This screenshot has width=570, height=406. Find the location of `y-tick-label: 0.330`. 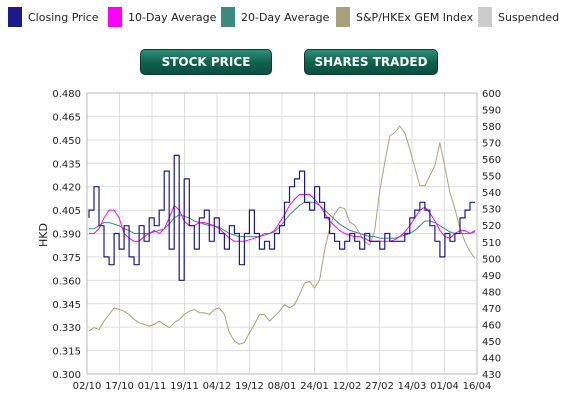

y-tick-label: 0.330 is located at coordinates (66, 328).